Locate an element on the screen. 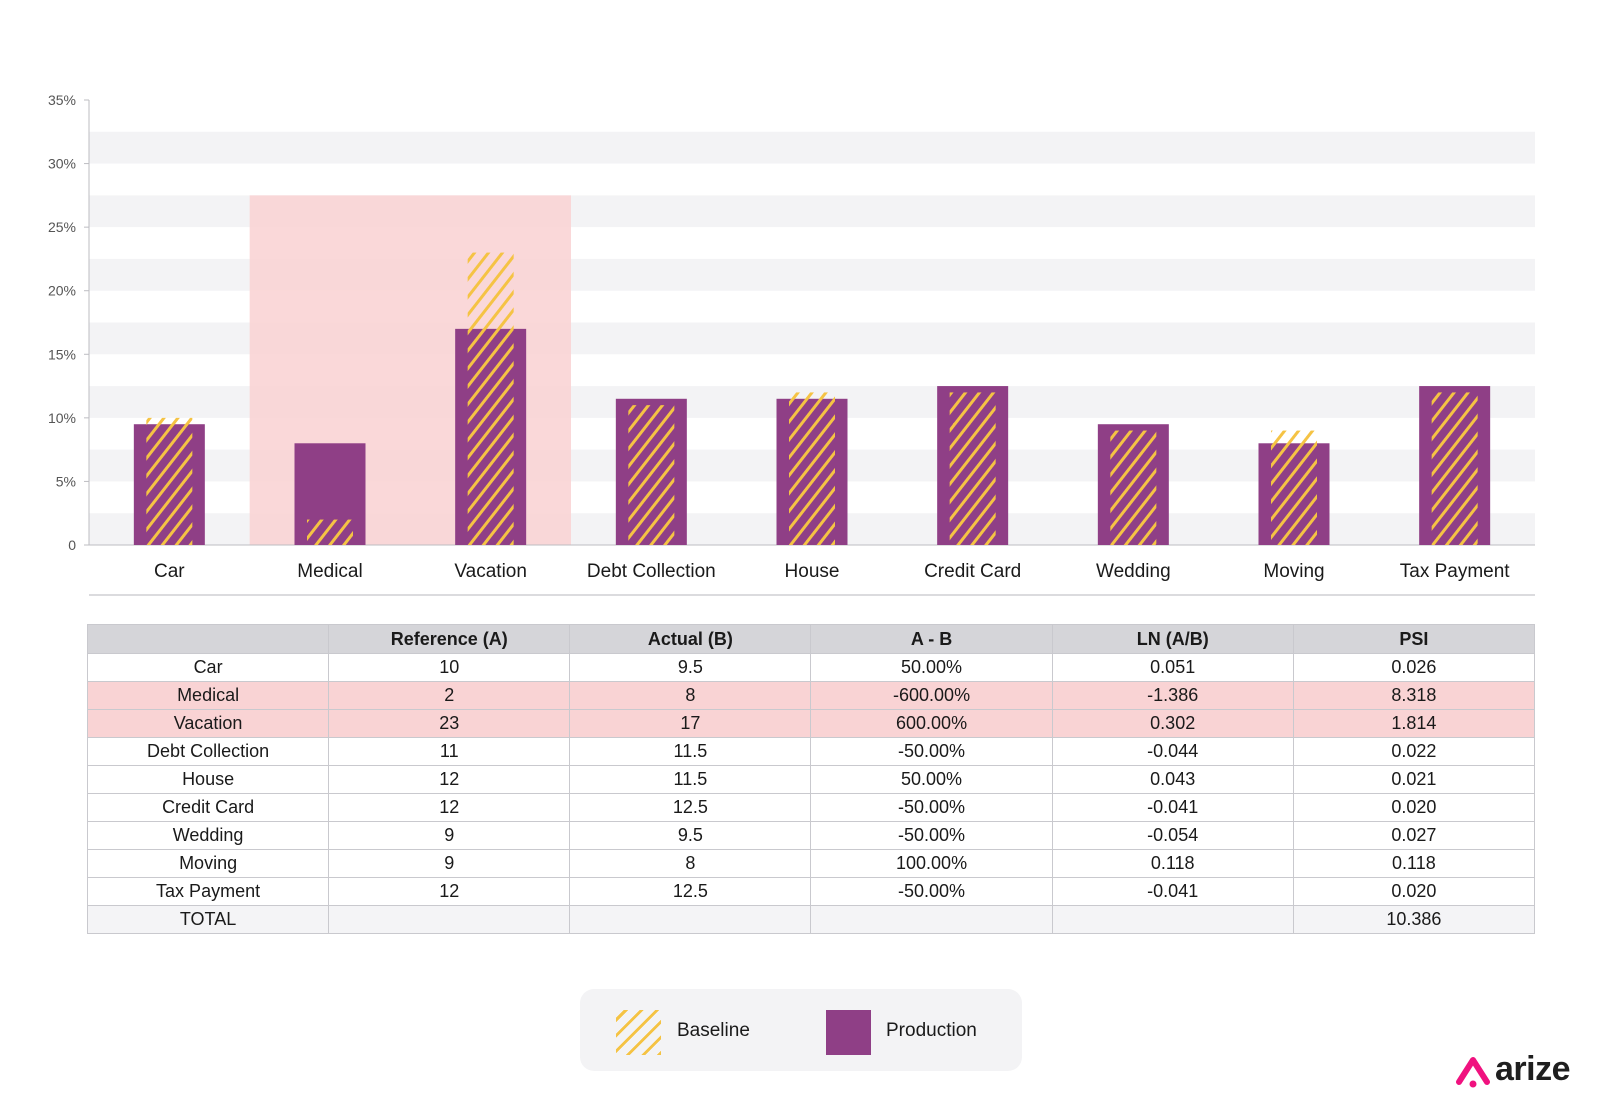 This screenshot has height=1104, width=1600. y-tick-label: 10% is located at coordinates (62, 418).